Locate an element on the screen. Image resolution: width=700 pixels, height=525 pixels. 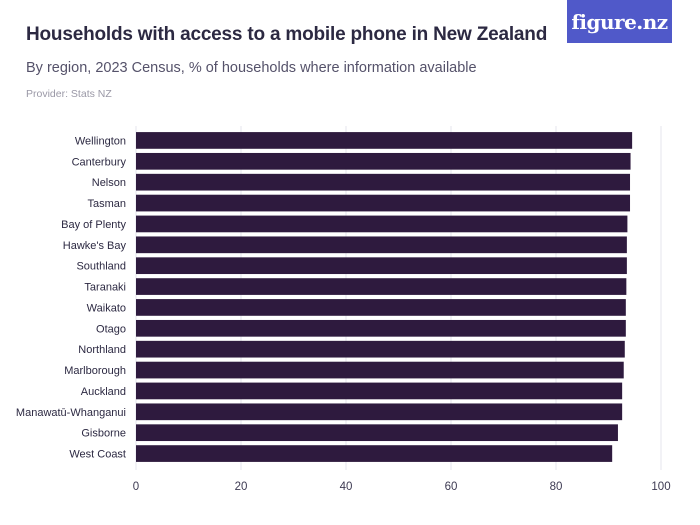
x-tick-label: 100 is located at coordinates (660, 487).